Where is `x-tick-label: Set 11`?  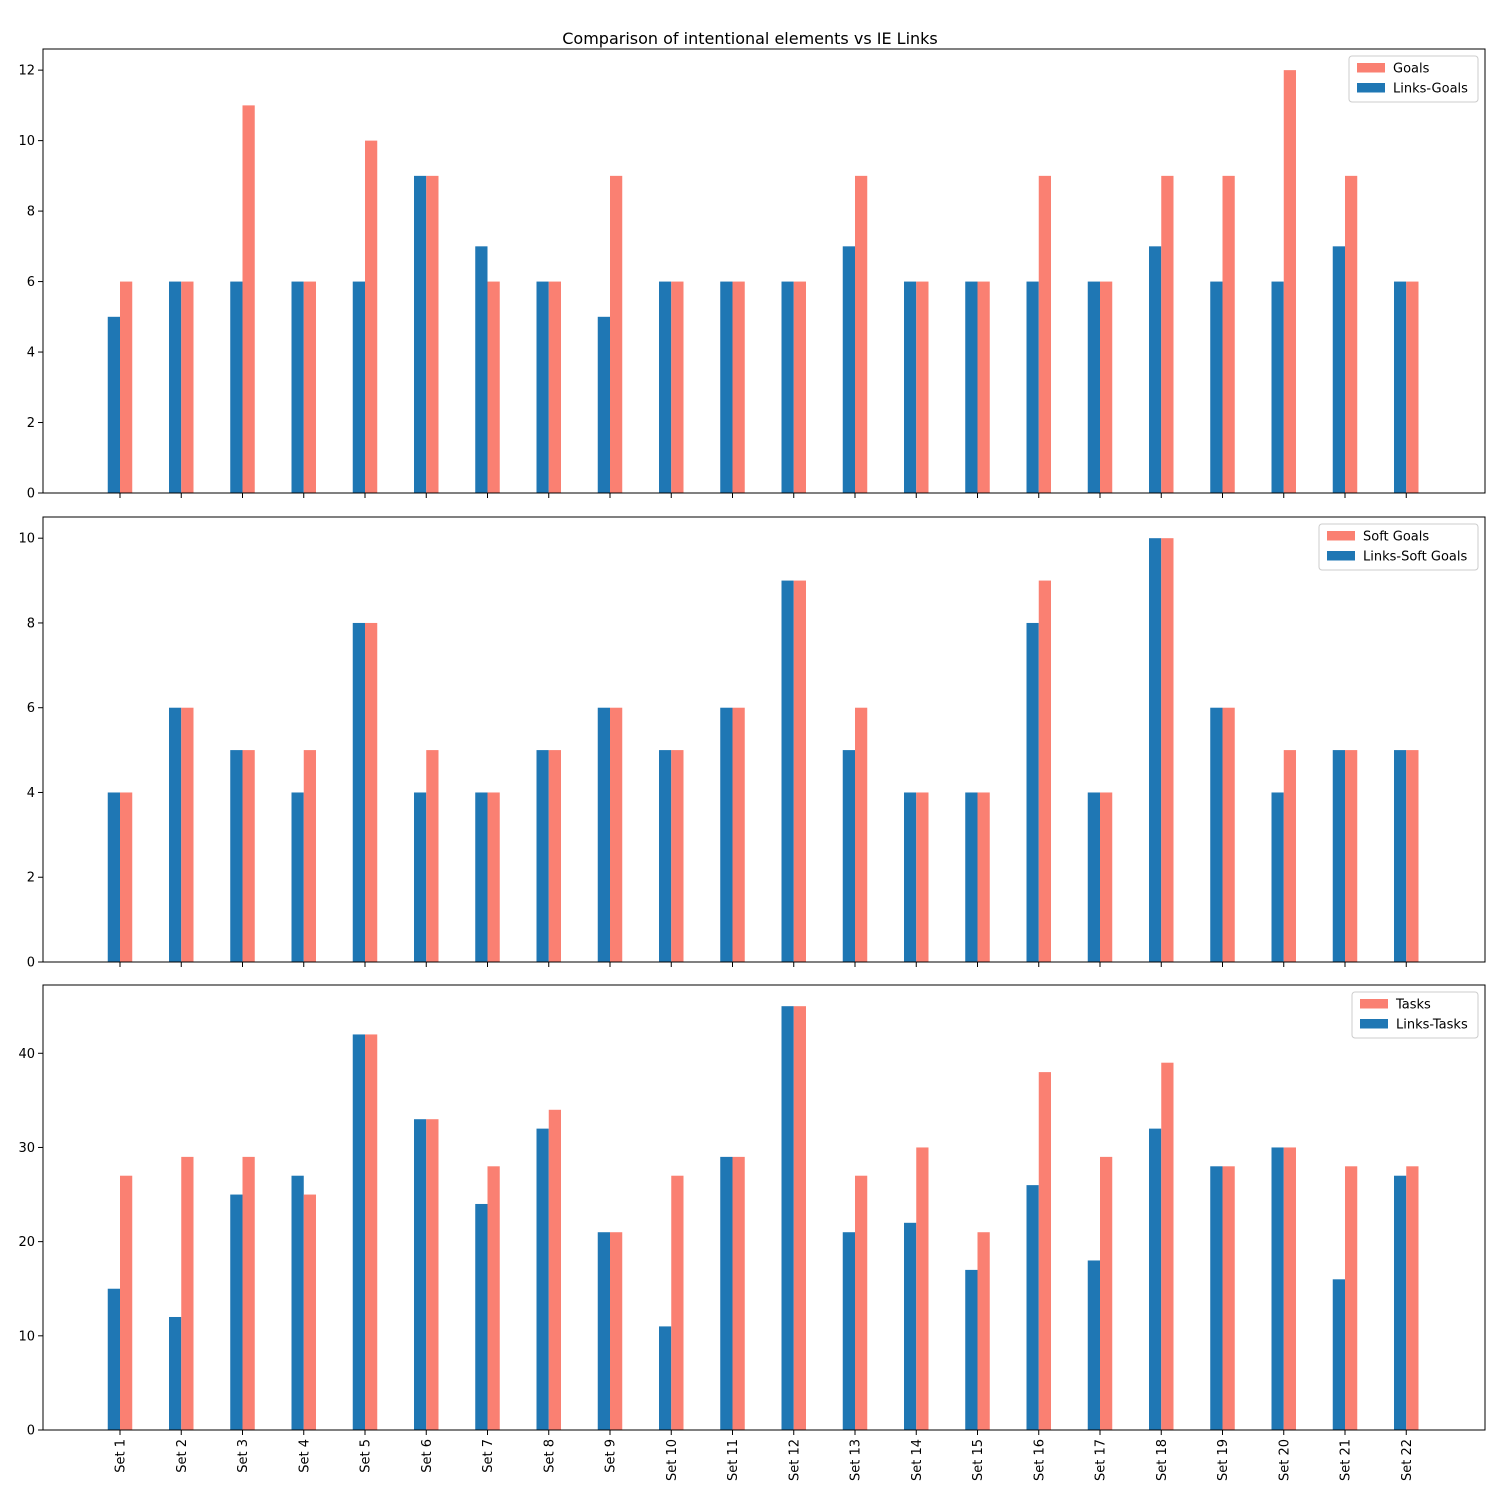
x-tick-label: Set 11 is located at coordinates (733, 1460).